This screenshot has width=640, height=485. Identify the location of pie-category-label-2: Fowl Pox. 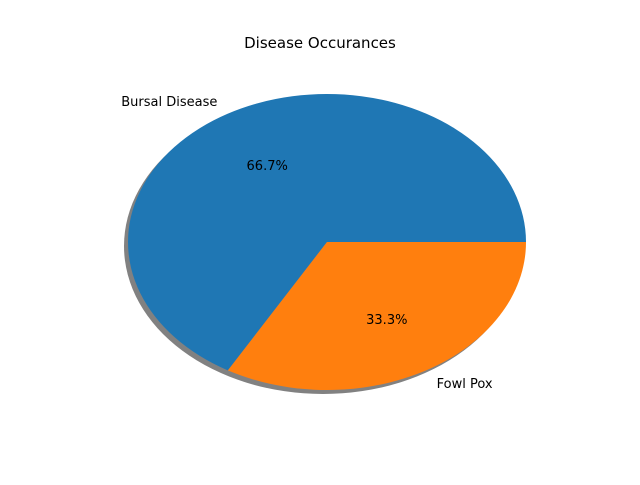
(465, 384).